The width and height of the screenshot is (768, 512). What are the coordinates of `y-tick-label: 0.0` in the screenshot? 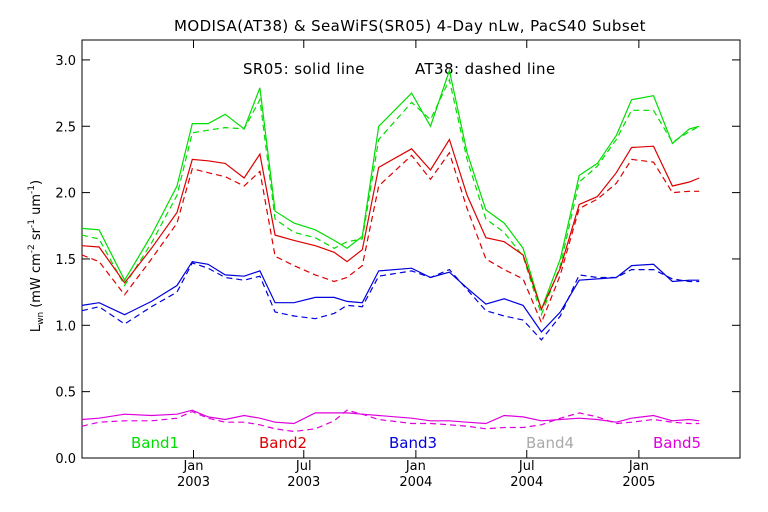 It's located at (65, 459).